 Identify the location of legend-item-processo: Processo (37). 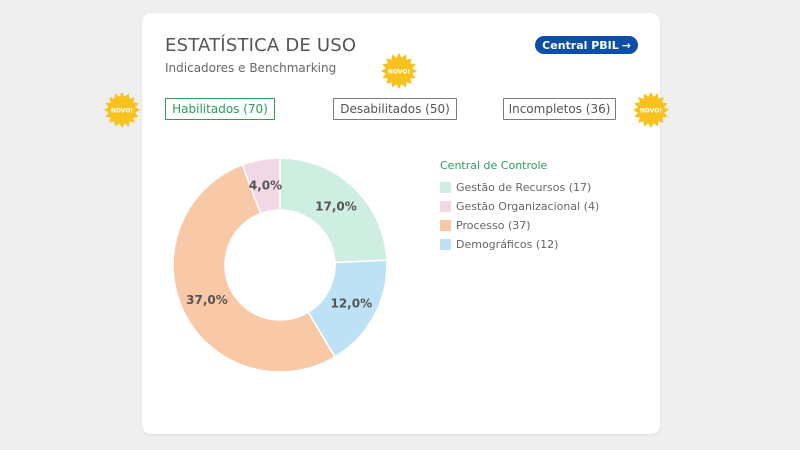
(519, 225).